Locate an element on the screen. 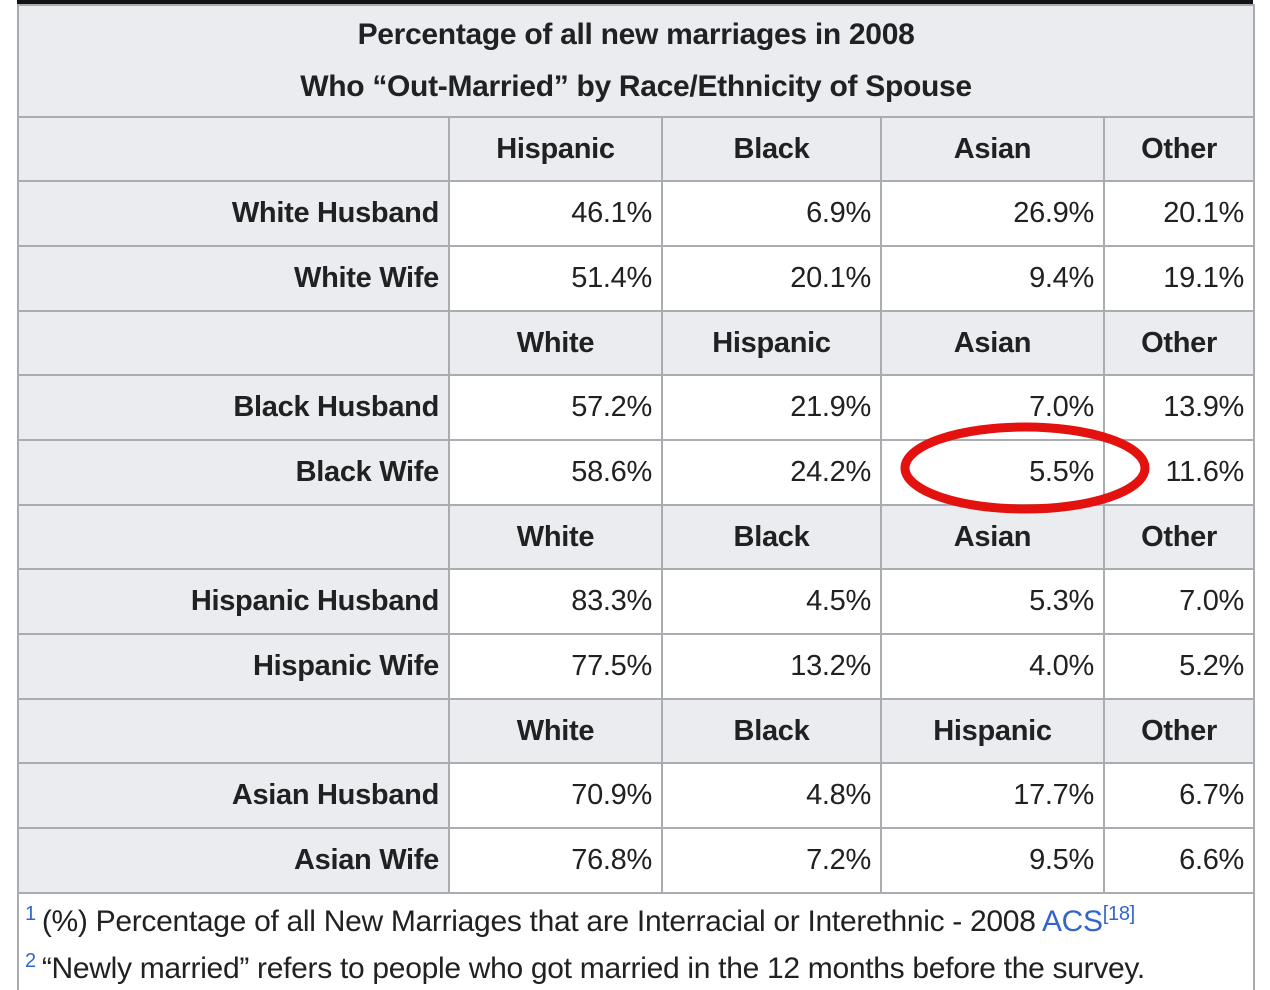 This screenshot has height=990, width=1270. table-row: White Wife 51.4% 20.1% 9.4% 19.1% is located at coordinates (636, 278).